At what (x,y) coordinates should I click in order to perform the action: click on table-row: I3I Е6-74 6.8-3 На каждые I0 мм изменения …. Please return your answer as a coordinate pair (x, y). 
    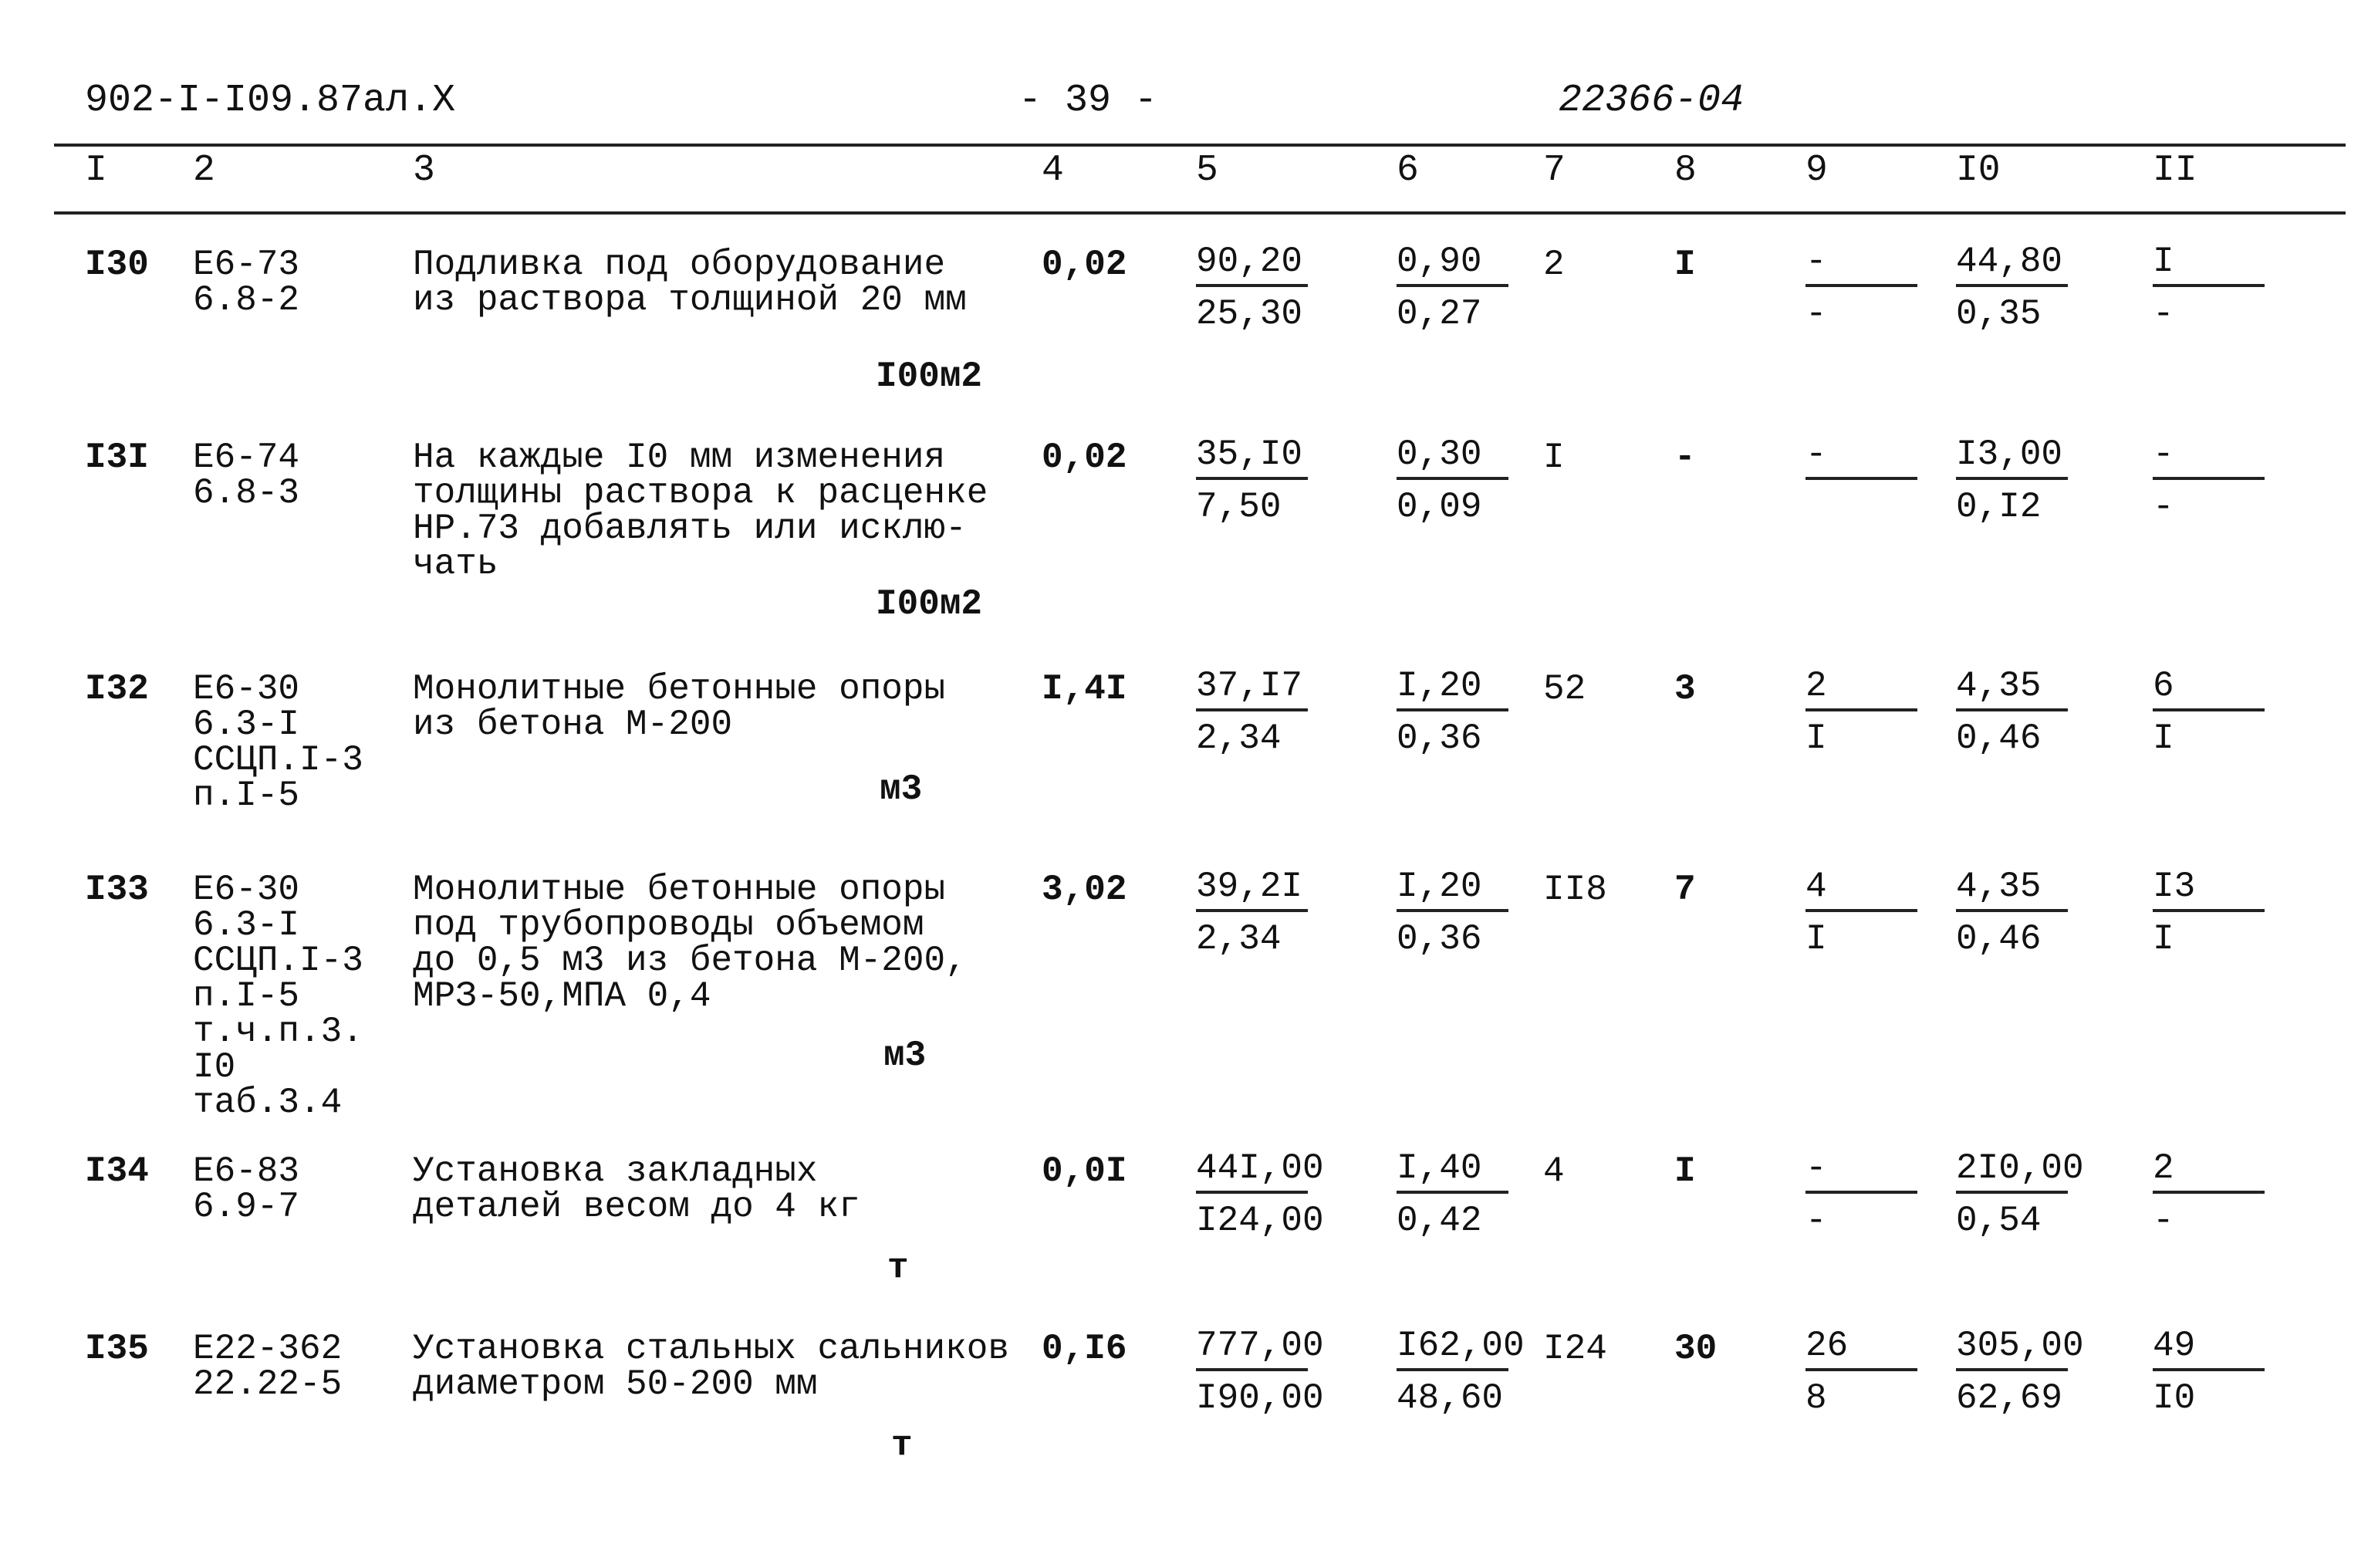
    Looking at the image, I should click on (1189, 528).